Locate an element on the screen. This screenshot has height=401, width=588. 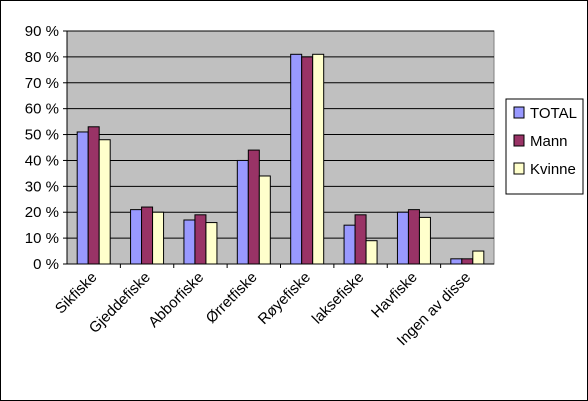
y-tick-label: 20 % is located at coordinates (42, 212).